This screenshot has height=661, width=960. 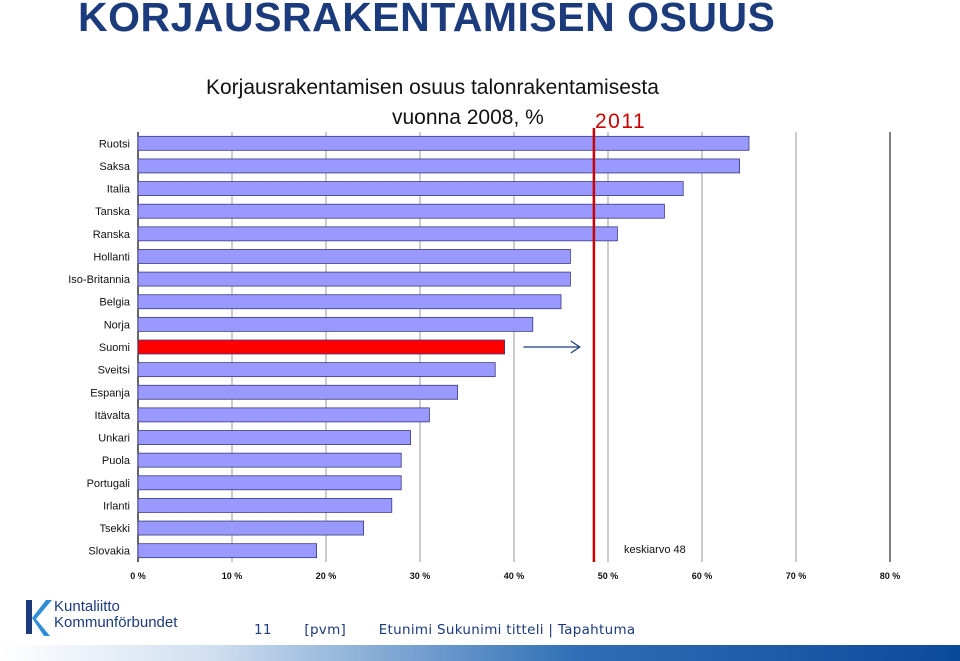 I want to click on bottom-gradient-bar, so click(x=480, y=653).